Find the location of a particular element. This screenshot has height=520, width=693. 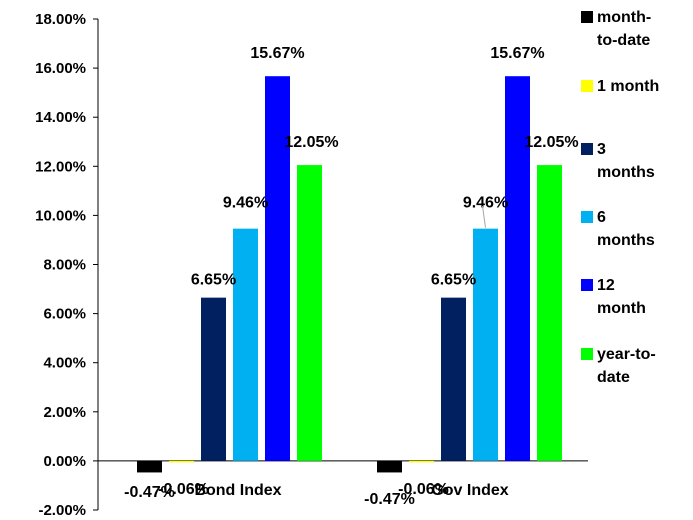

y-tick-label: 18.00% is located at coordinates (60, 19).